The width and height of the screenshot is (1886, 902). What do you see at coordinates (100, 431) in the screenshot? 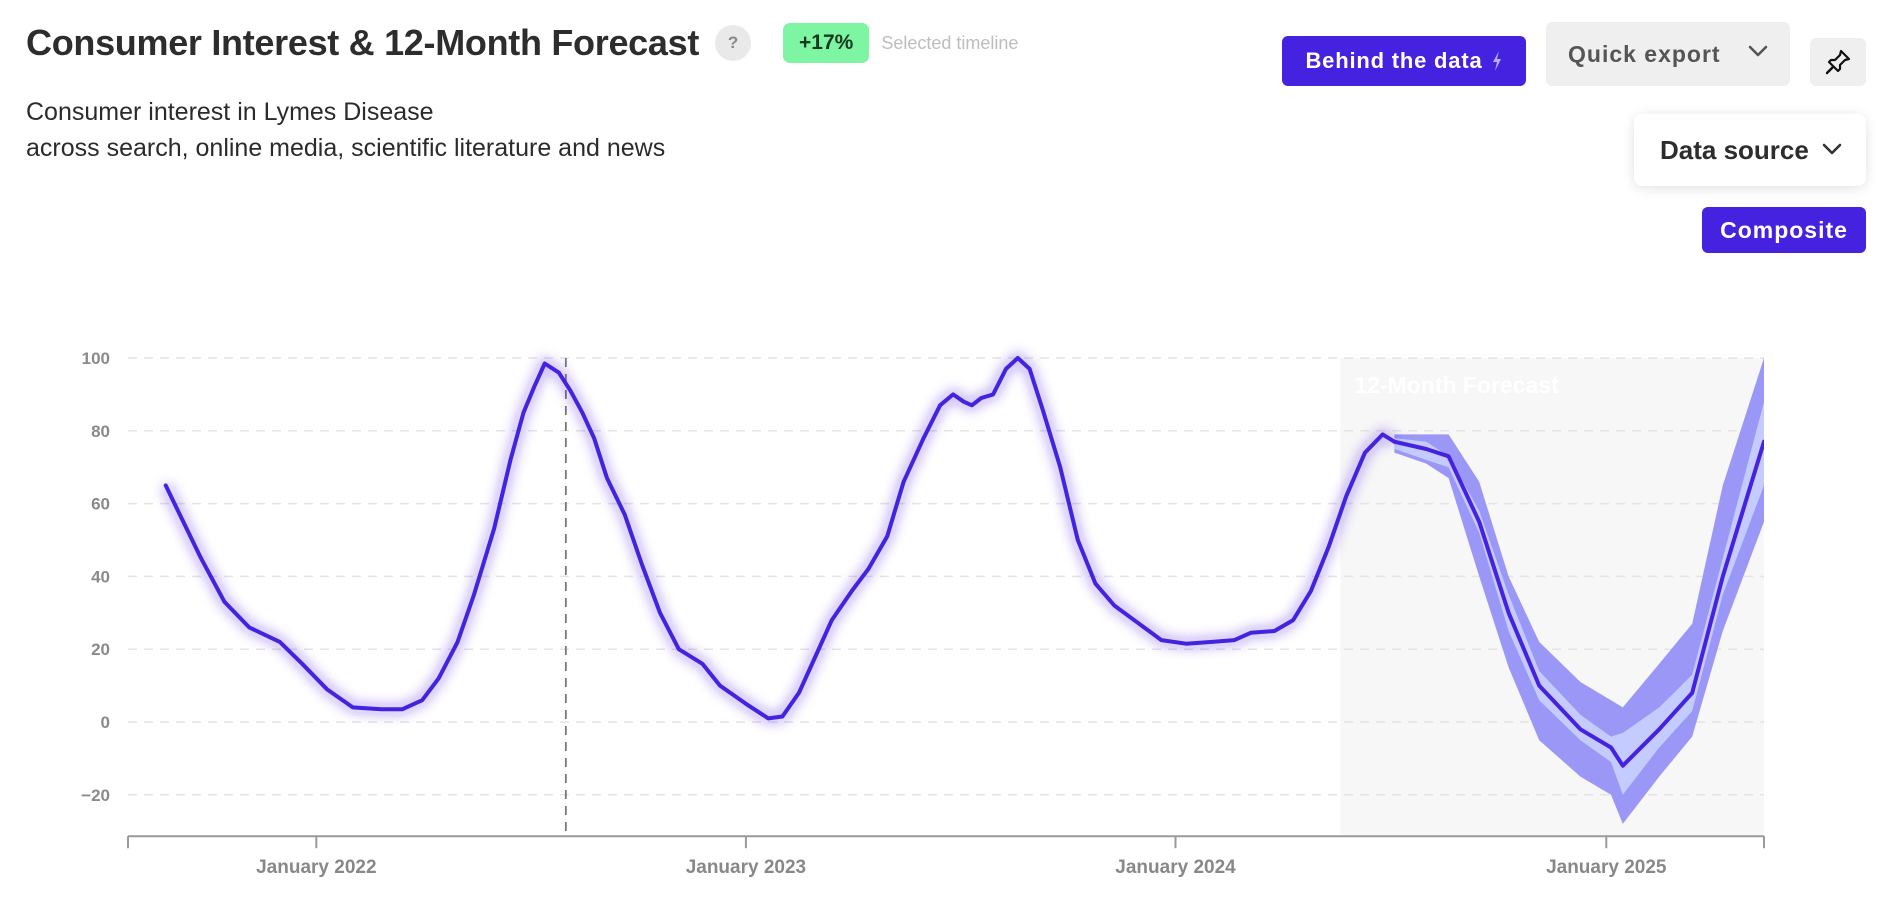
I see `y-tick-label: 80` at bounding box center [100, 431].